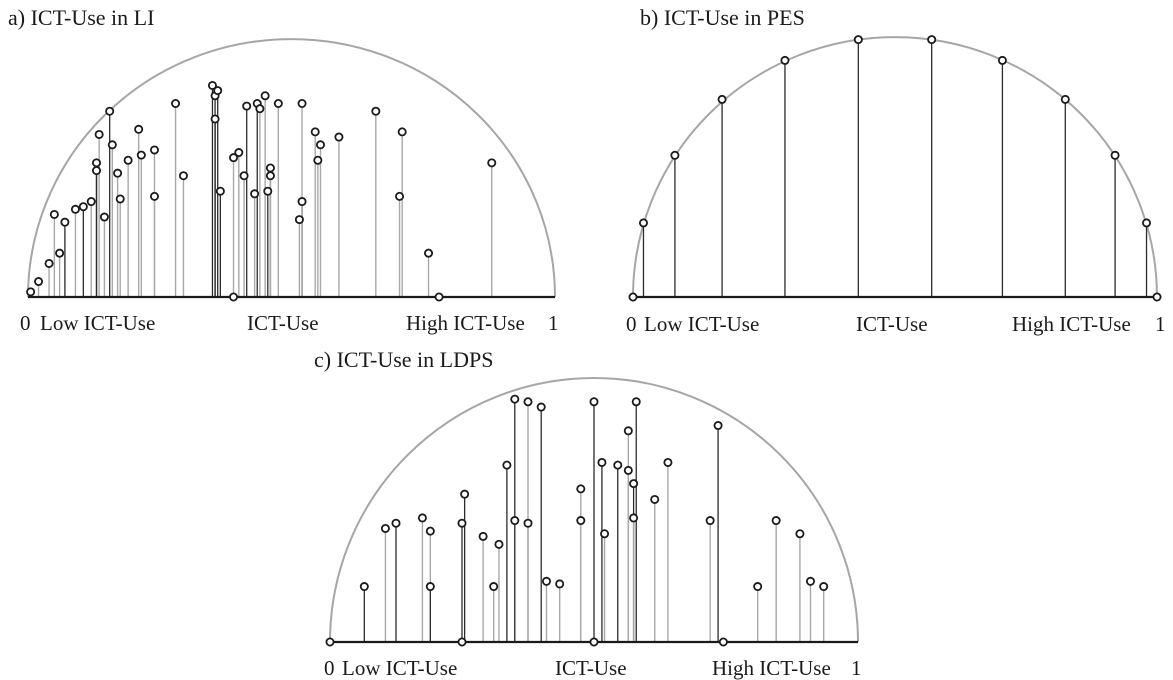 The width and height of the screenshot is (1173, 680). Describe the element at coordinates (553, 323) in the screenshot. I see `panel-a-axis-max: 1` at that location.